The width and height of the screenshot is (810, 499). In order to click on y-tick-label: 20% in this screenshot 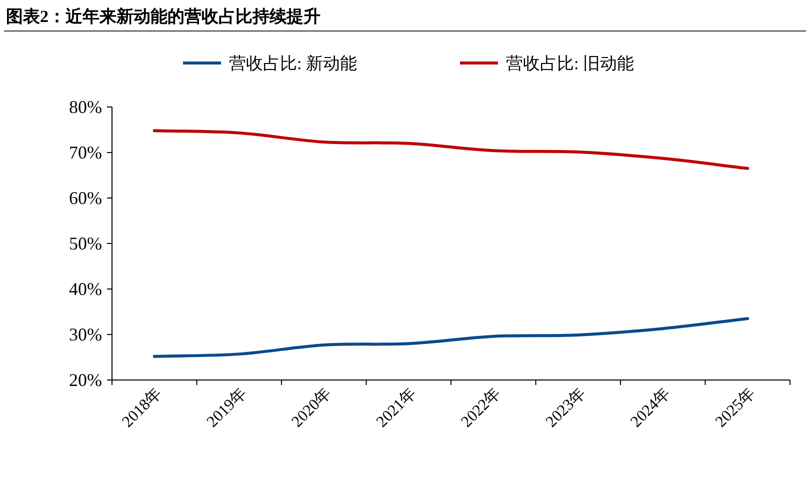, I will do `click(85, 380)`.